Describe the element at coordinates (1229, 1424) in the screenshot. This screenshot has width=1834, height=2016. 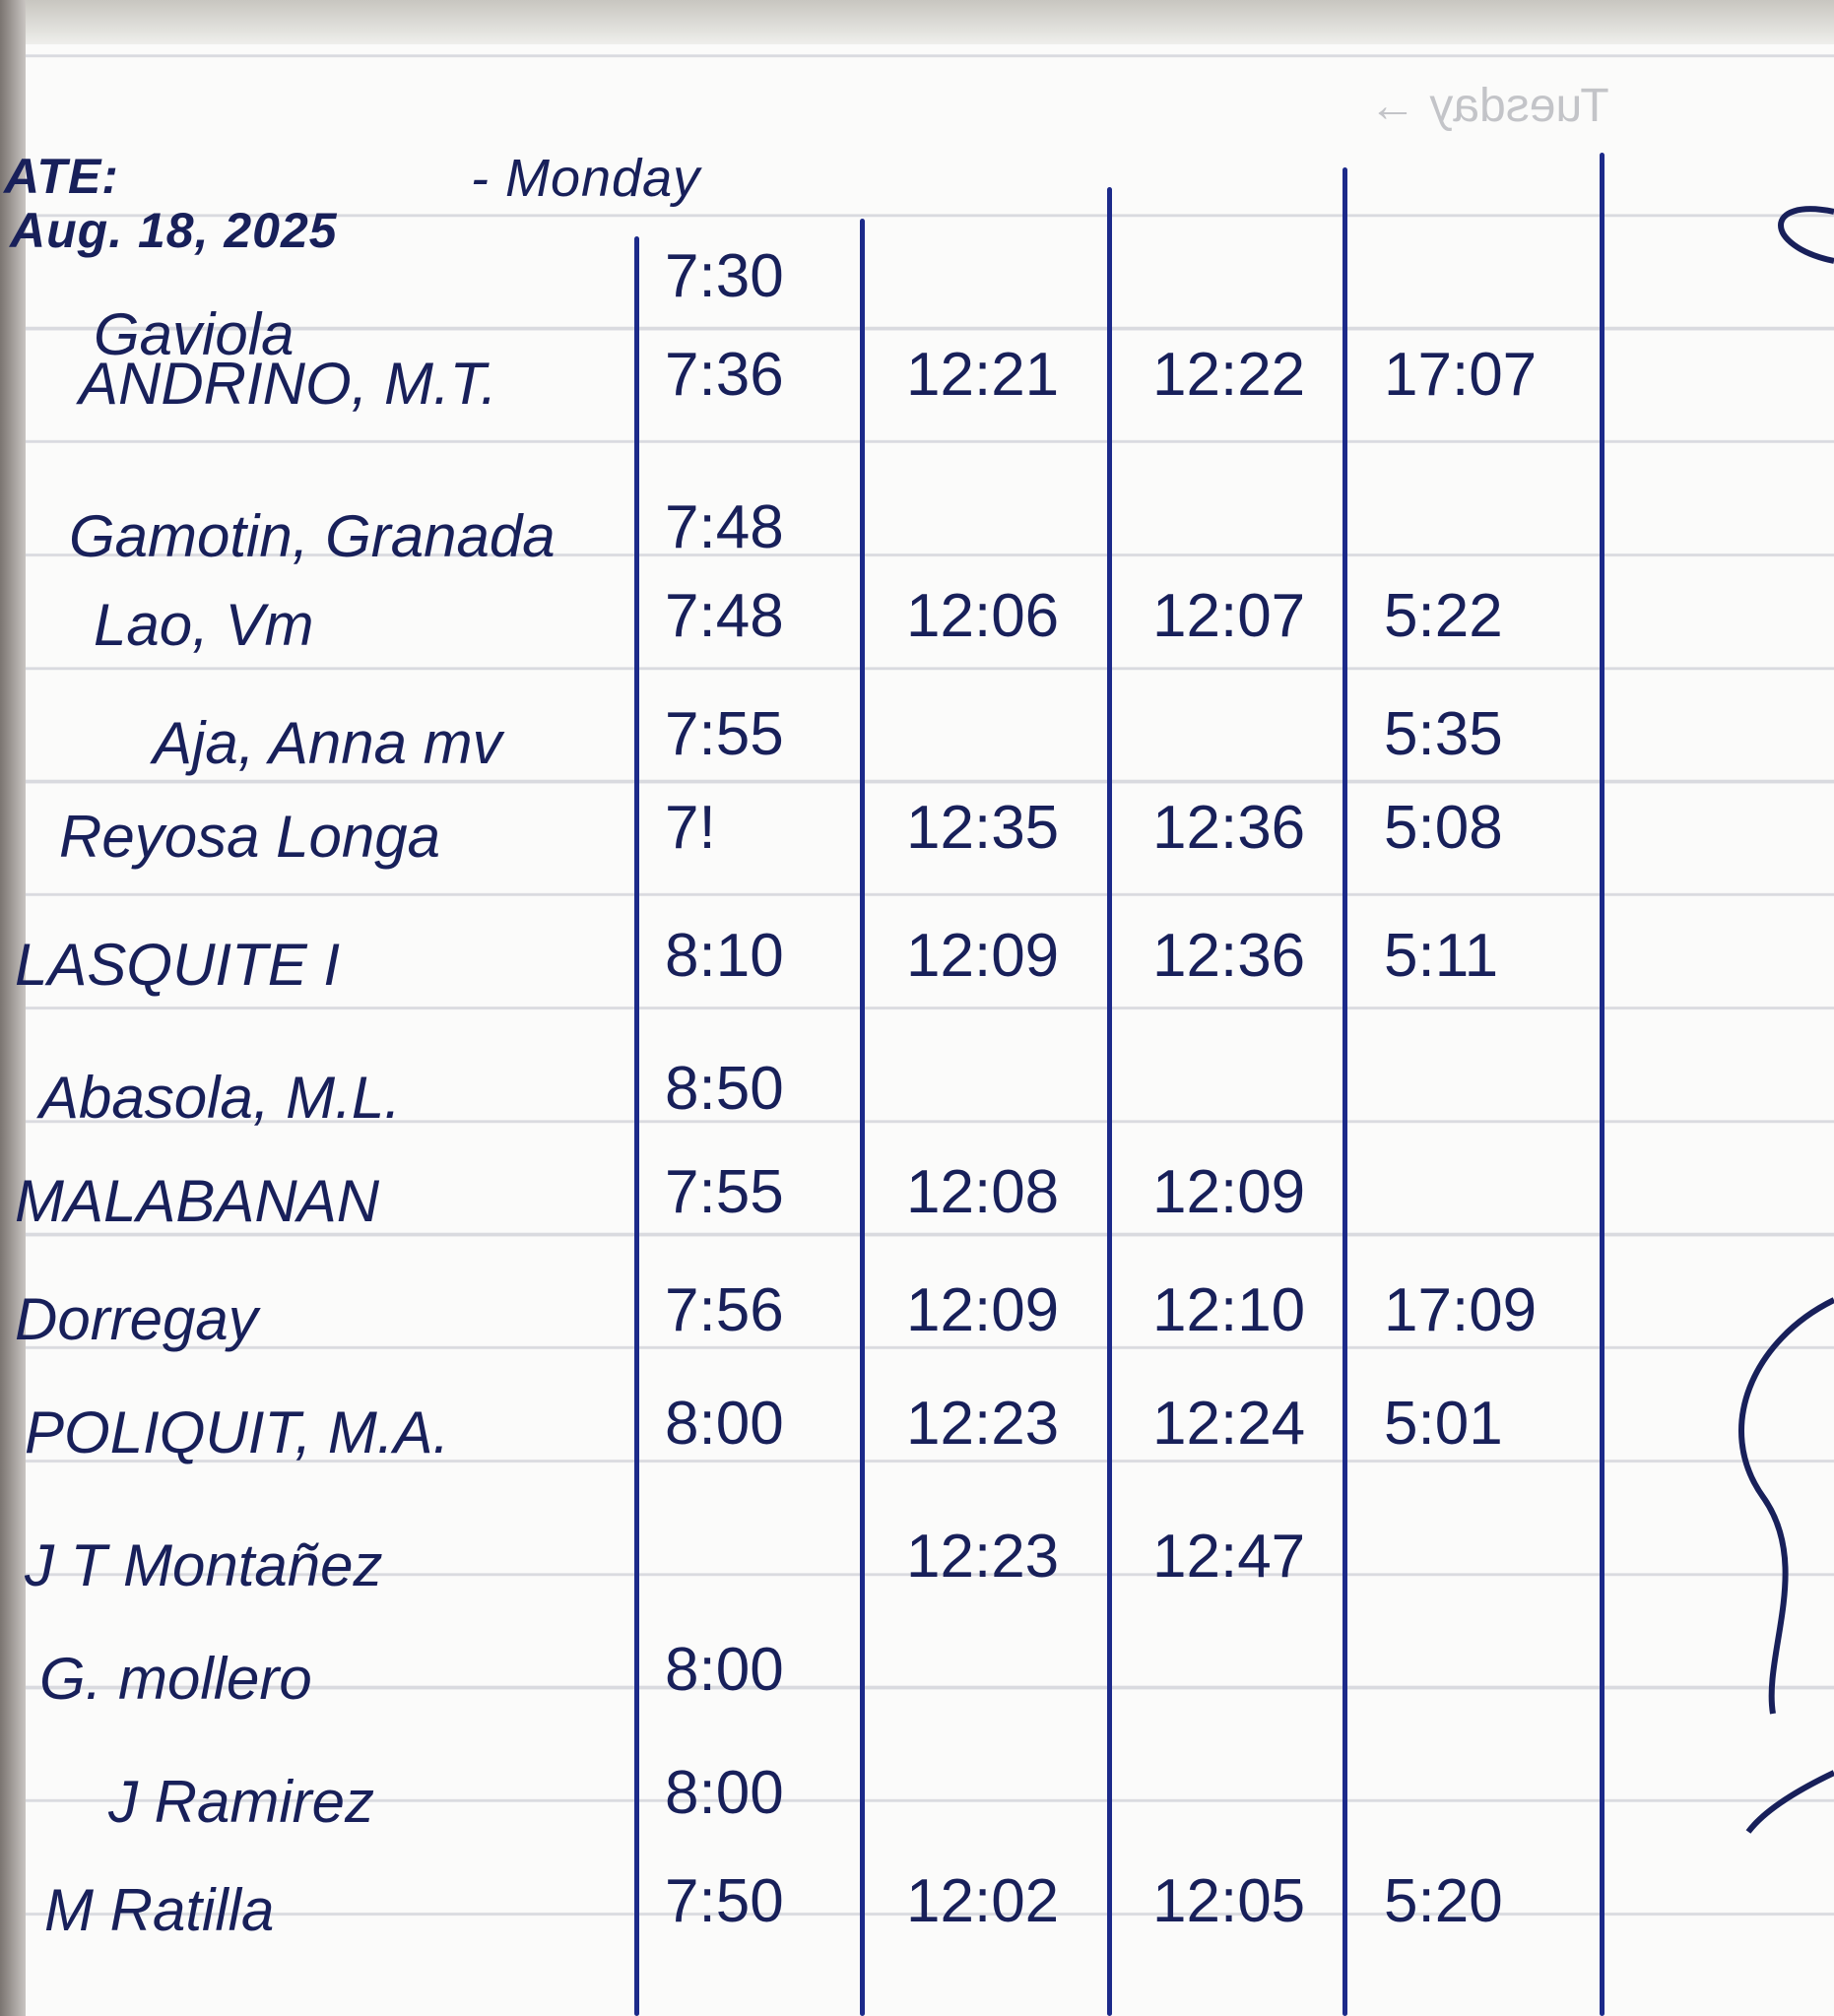
I see `time-in-pm: 12:24` at that location.